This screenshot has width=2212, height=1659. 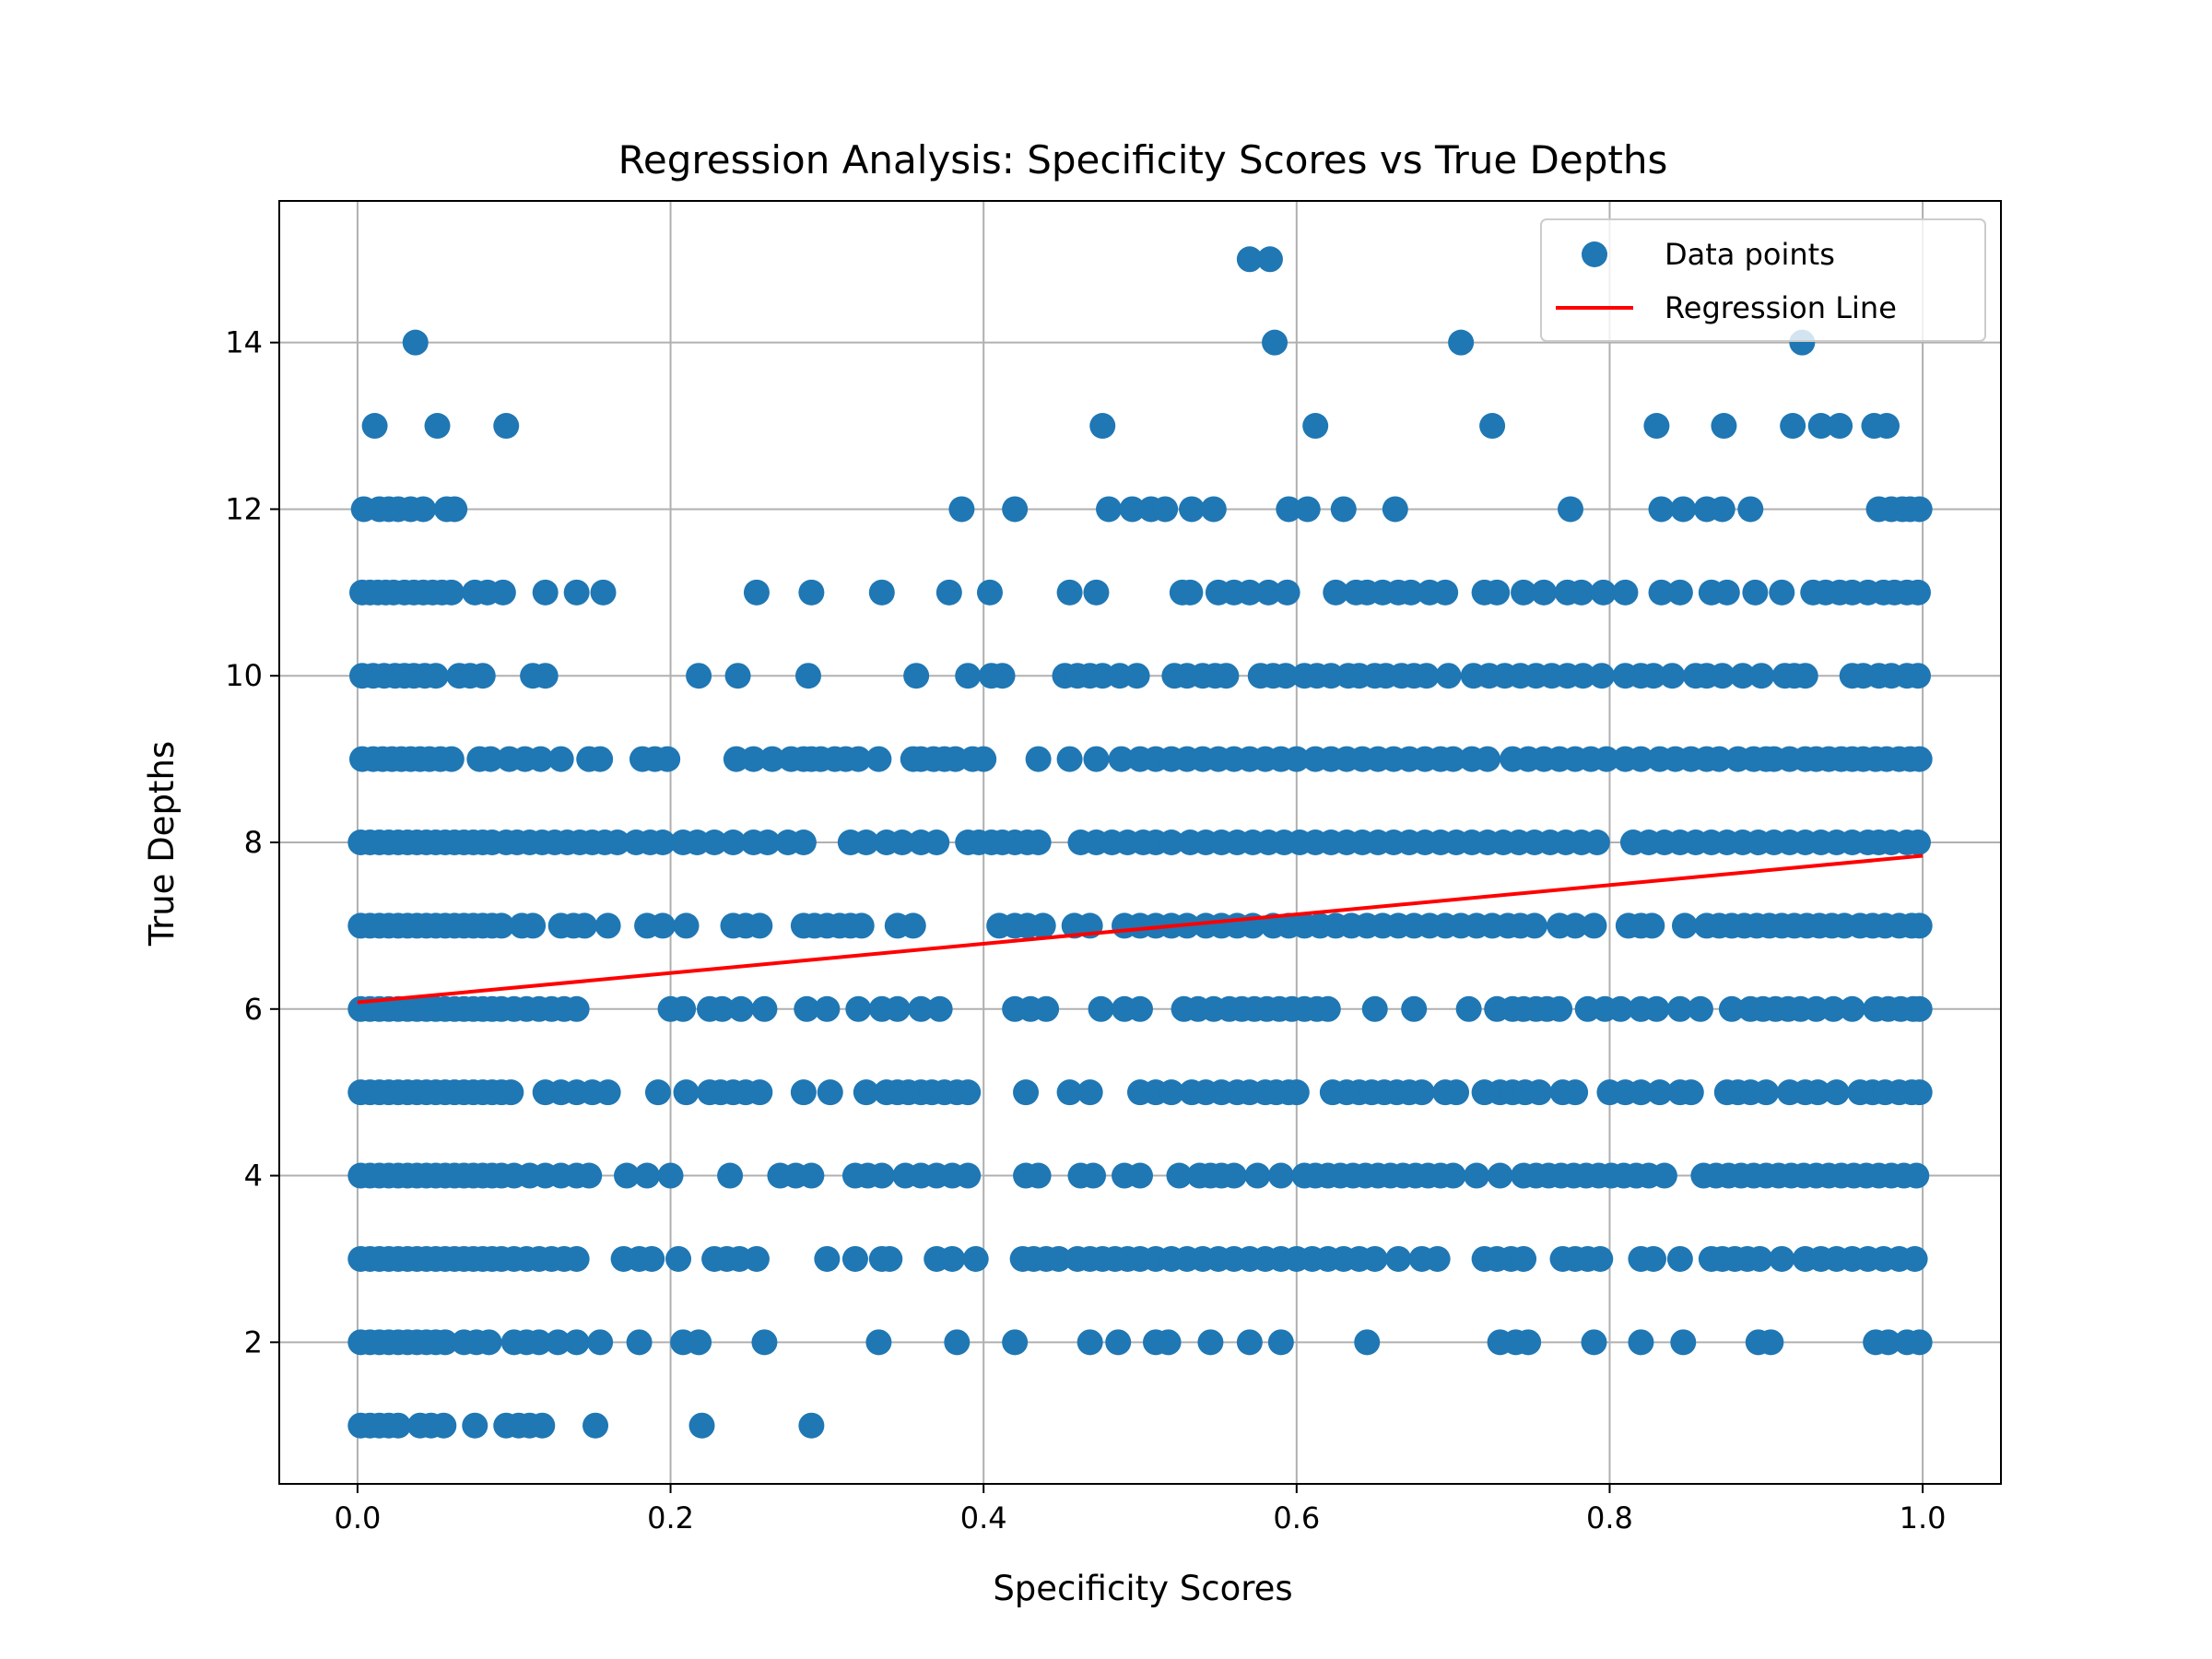 What do you see at coordinates (1140, 1509) in the screenshot?
I see `x-axis-ticks: 0.0 0.2 0.4 0.6 0.8 1.0` at bounding box center [1140, 1509].